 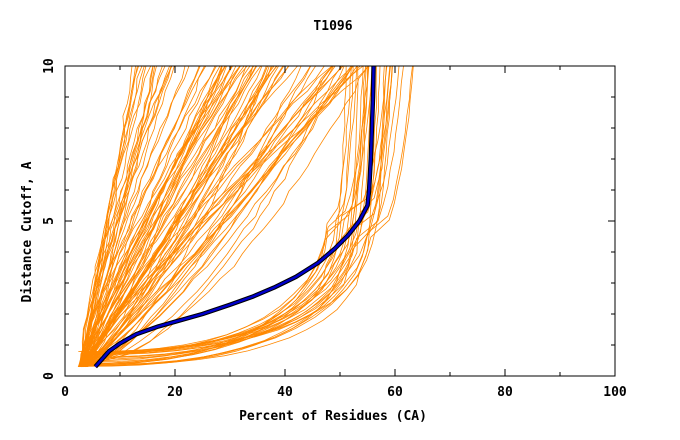 I want to click on x-tick-label: 80, so click(x=505, y=392).